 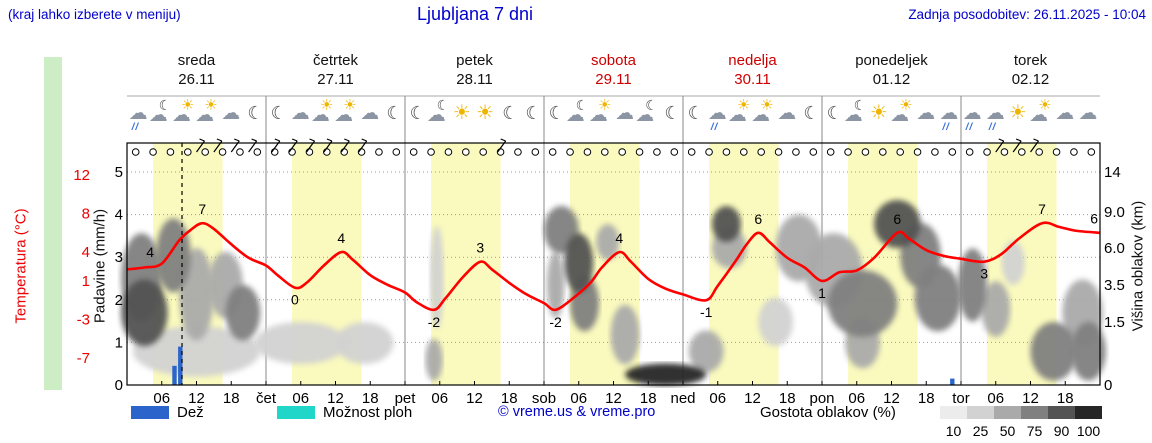 What do you see at coordinates (891, 60) in the screenshot?
I see `day-name: ponedeljek` at bounding box center [891, 60].